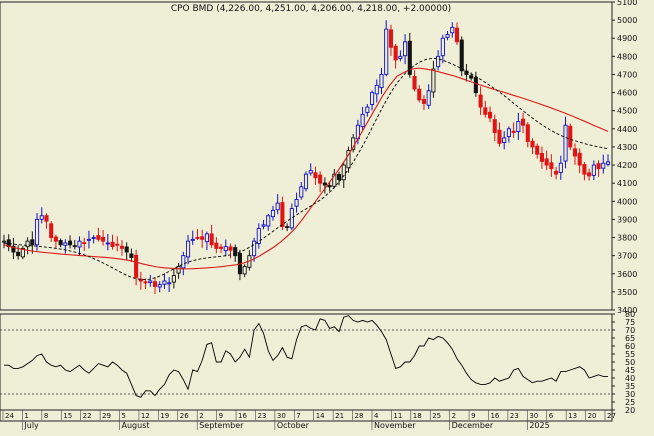 The height and width of the screenshot is (436, 654). Describe the element at coordinates (627, 129) in the screenshot. I see `price-tick-label: 4400` at that location.